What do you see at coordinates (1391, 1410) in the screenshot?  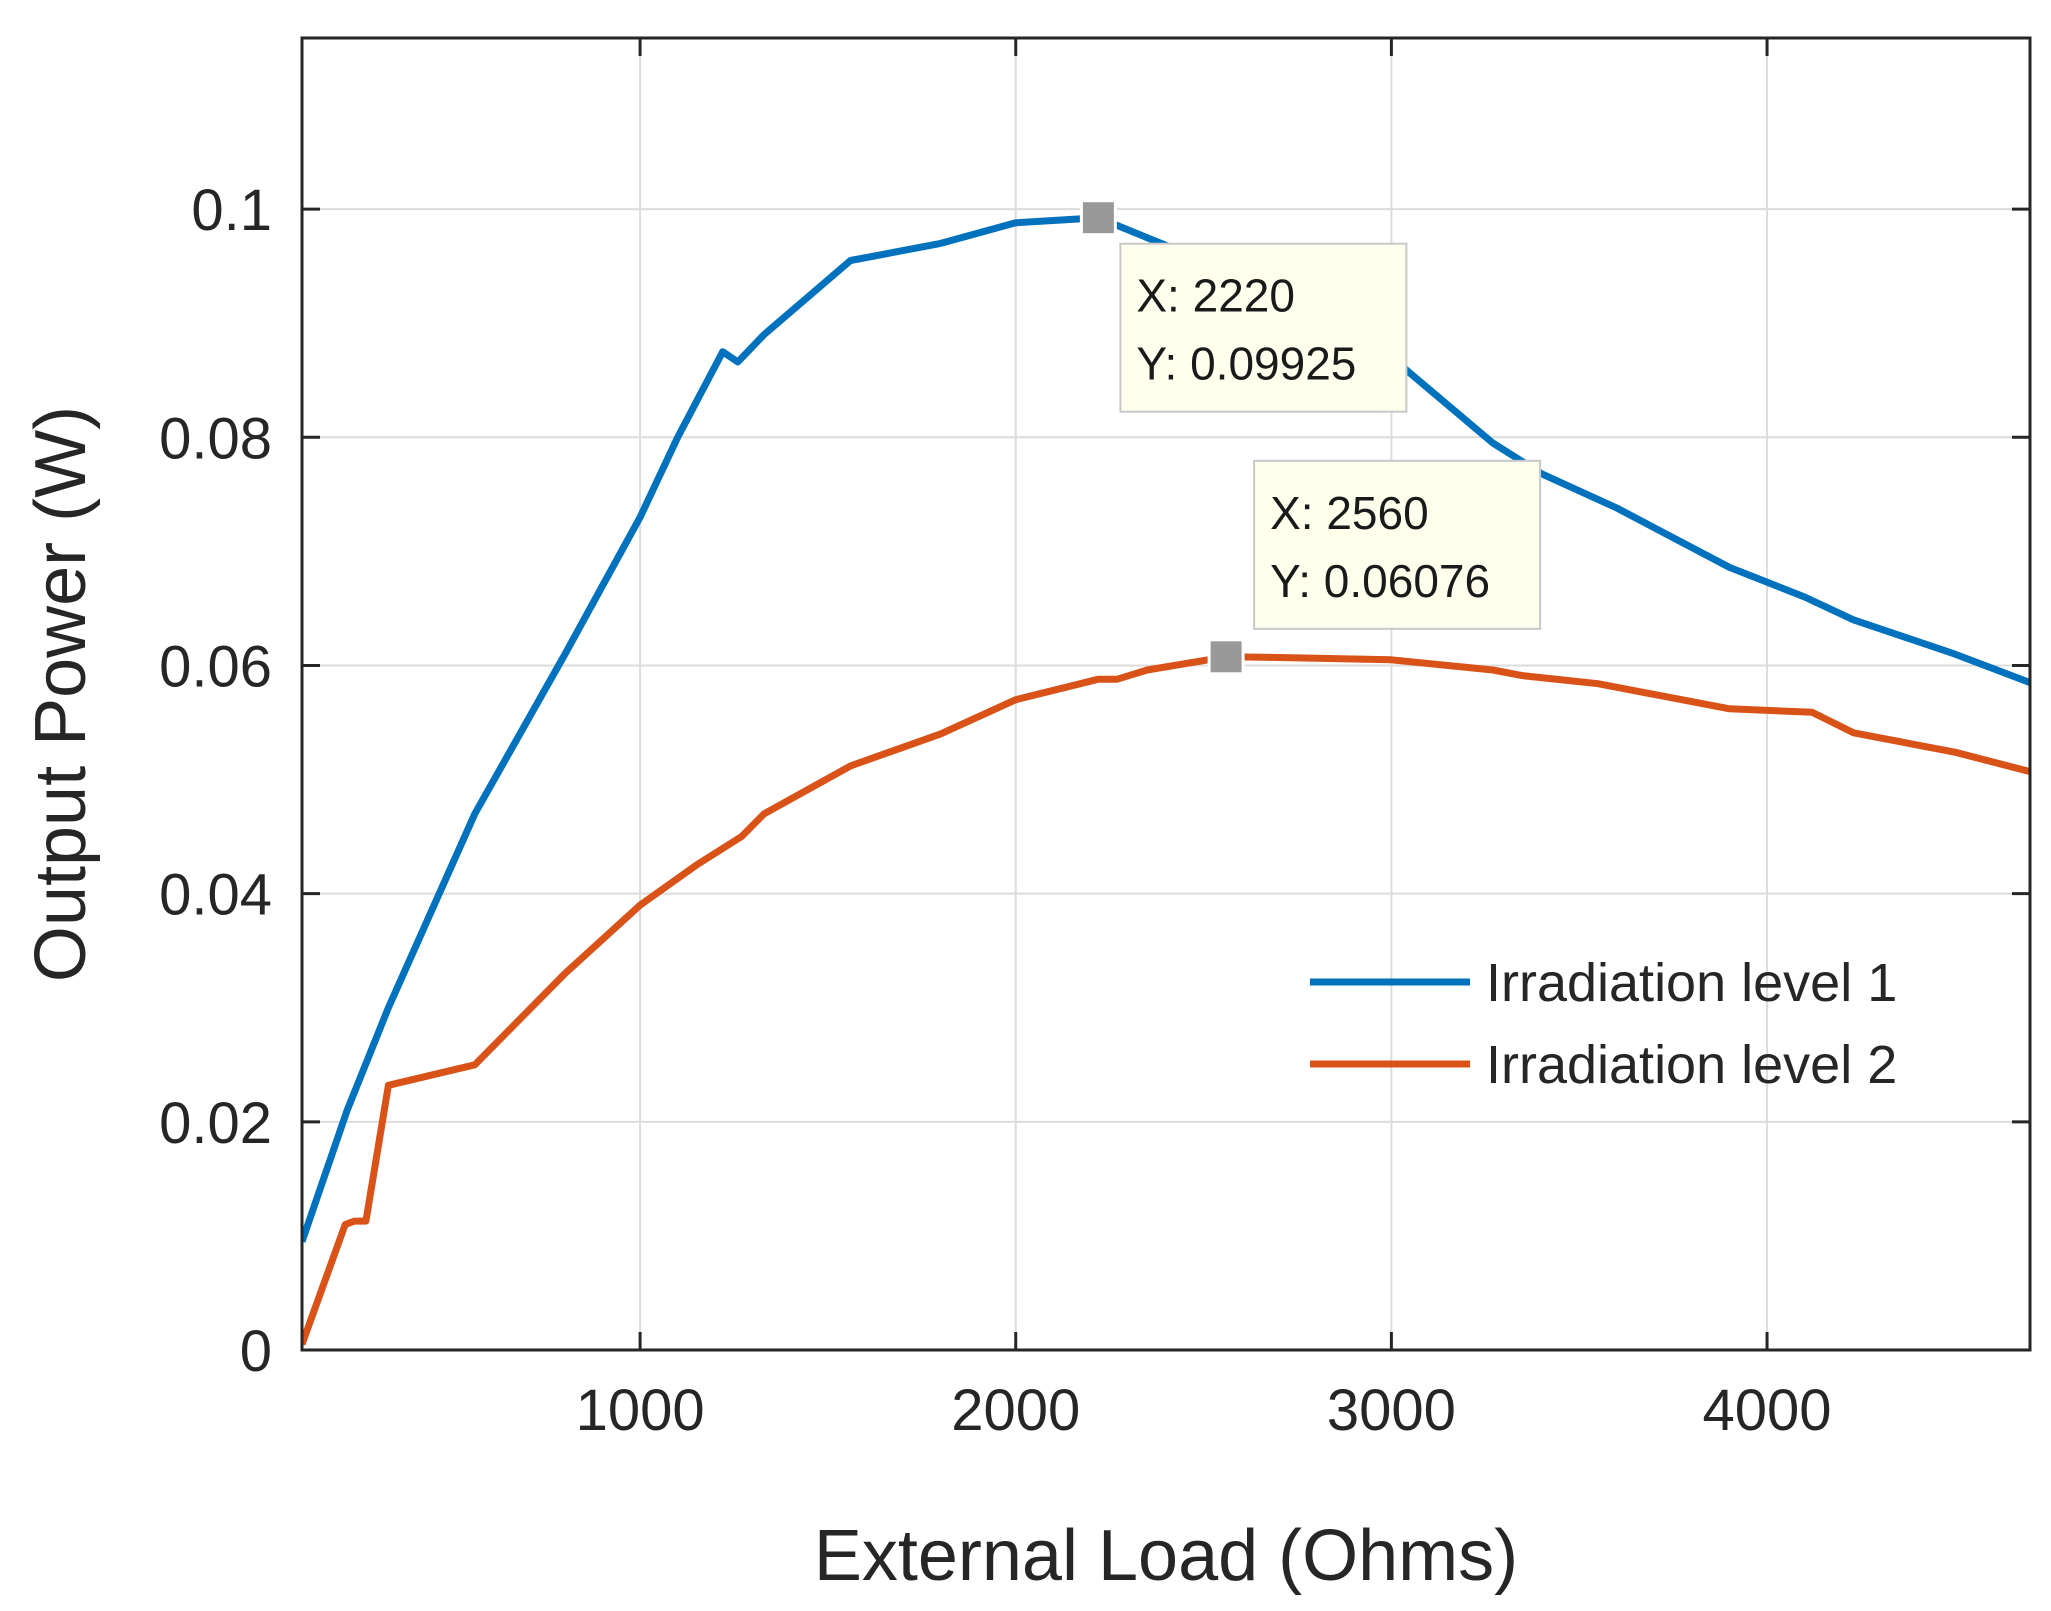 I see `x-tick-label: 3000` at bounding box center [1391, 1410].